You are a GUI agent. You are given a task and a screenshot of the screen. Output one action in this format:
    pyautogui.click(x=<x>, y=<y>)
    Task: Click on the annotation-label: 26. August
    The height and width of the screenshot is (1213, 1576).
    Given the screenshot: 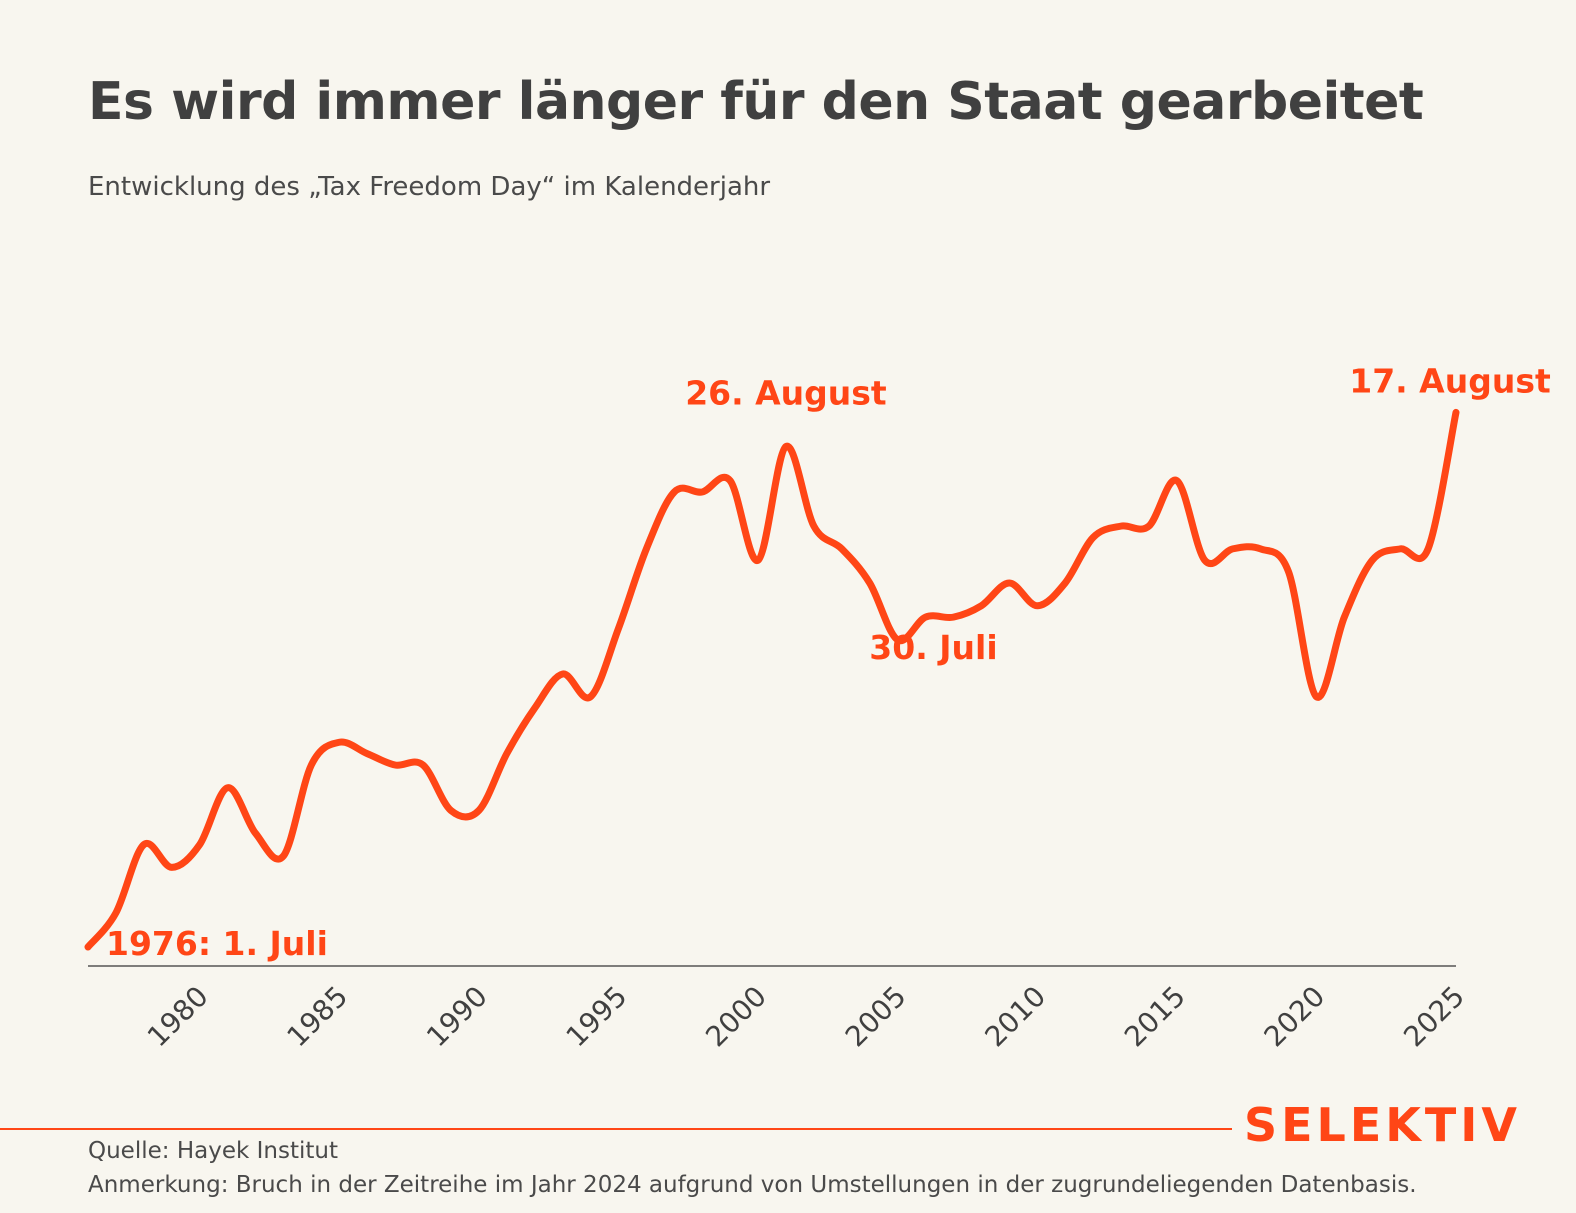 What is the action you would take?
    pyautogui.click(x=786, y=393)
    